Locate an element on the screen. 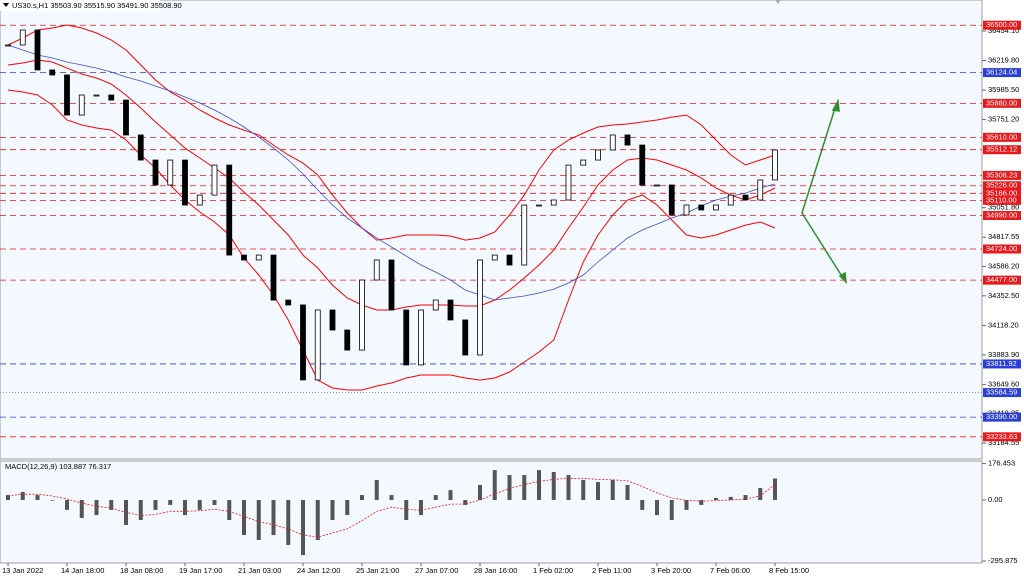 The image size is (1024, 577). y-tick-label: 35985.50 is located at coordinates (1003, 89).